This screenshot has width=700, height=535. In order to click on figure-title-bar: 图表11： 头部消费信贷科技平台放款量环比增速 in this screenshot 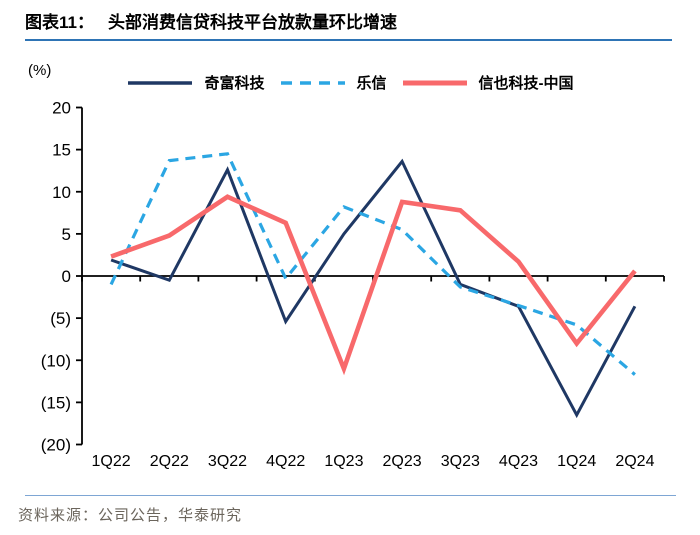, I will do `click(348, 24)`.